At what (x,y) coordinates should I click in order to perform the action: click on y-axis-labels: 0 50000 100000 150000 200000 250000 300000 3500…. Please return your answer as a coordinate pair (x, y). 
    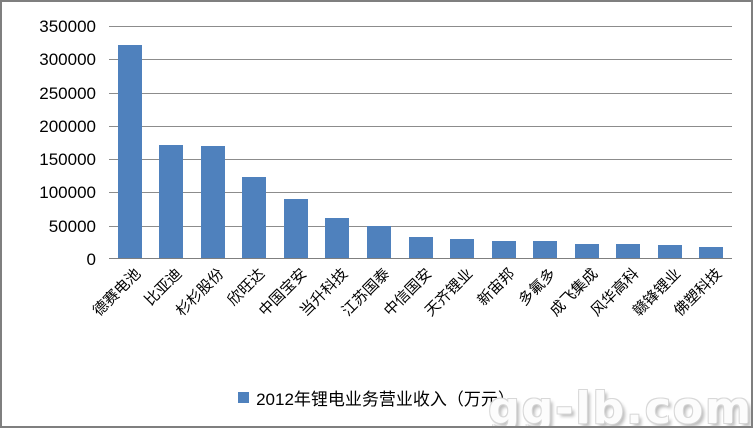
    Looking at the image, I should click on (49, 142).